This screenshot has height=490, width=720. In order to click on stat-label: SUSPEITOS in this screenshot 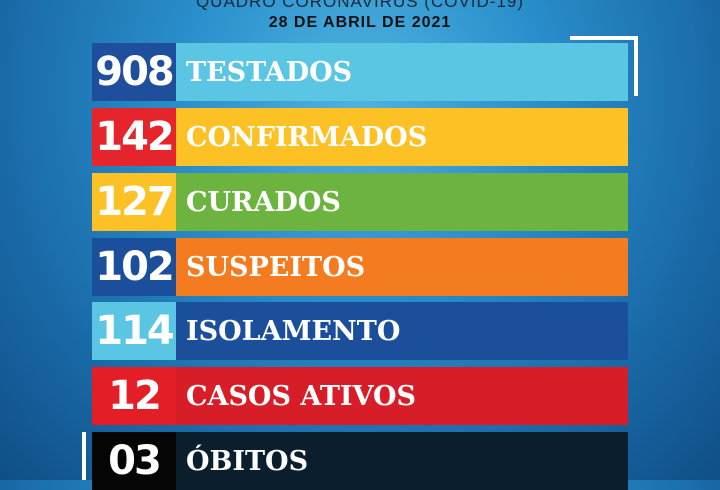, I will do `click(402, 267)`.